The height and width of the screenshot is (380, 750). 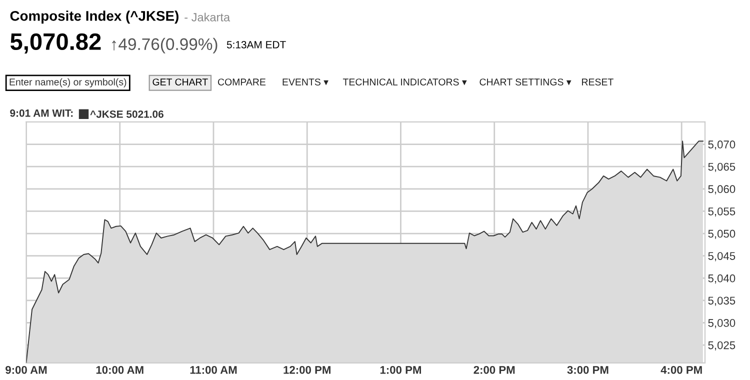 What do you see at coordinates (120, 370) in the screenshot?
I see `x-tick-label: 10:00 AM` at bounding box center [120, 370].